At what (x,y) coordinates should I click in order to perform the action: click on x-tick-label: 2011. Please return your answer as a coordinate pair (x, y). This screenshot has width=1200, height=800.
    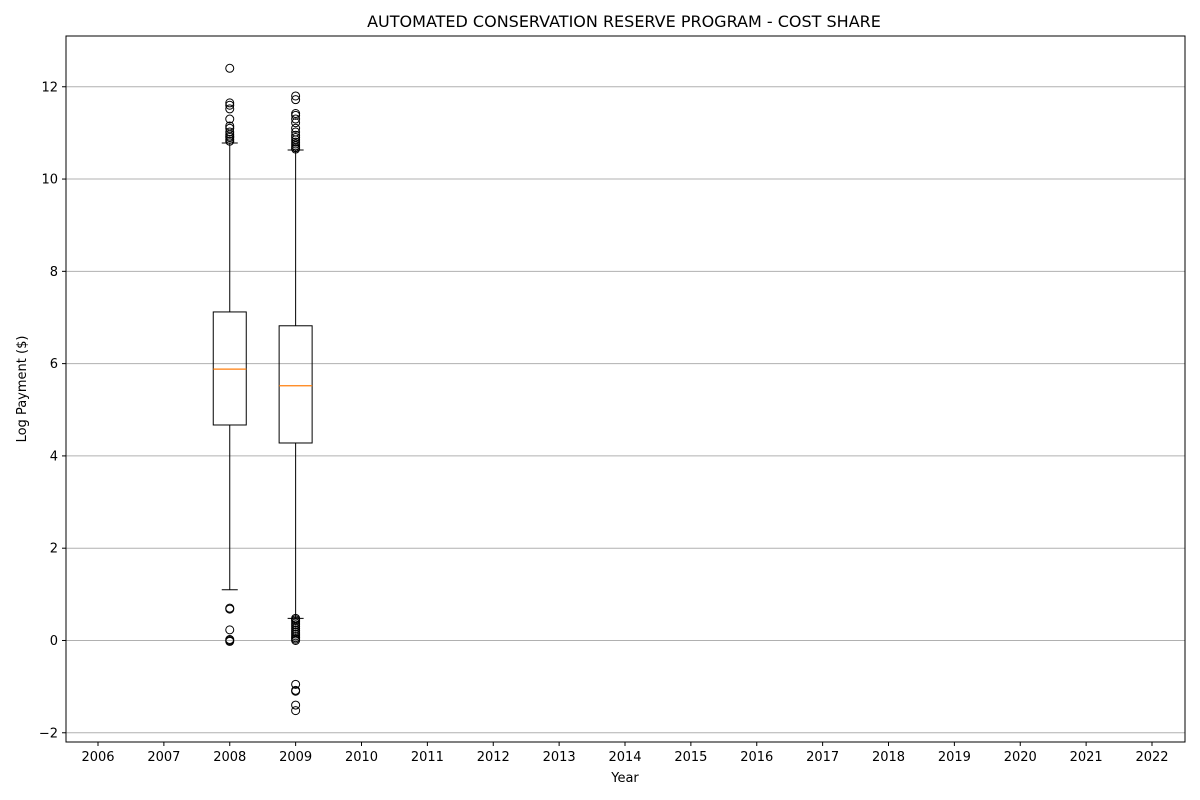
    Looking at the image, I should click on (427, 757).